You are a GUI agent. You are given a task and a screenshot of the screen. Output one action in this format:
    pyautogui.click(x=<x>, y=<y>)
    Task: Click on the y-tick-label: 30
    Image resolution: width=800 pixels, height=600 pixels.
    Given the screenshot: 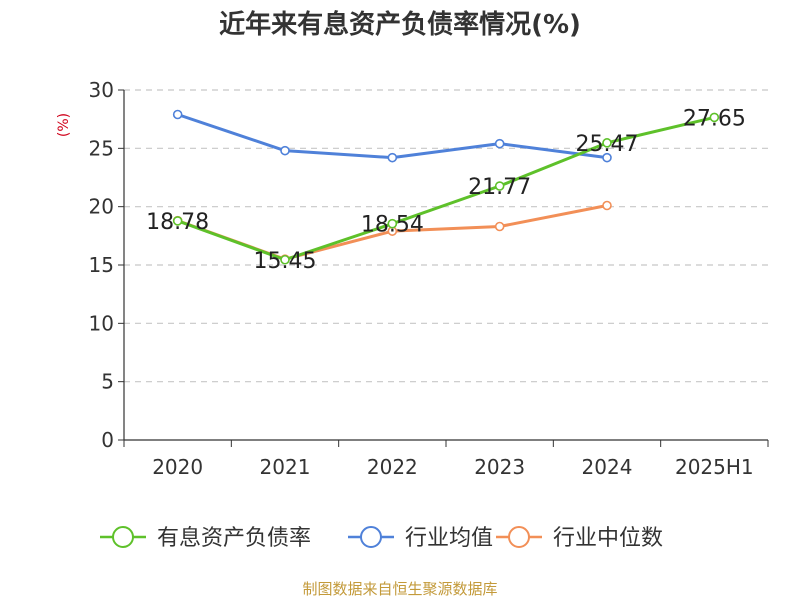 What is the action you would take?
    pyautogui.click(x=101, y=90)
    